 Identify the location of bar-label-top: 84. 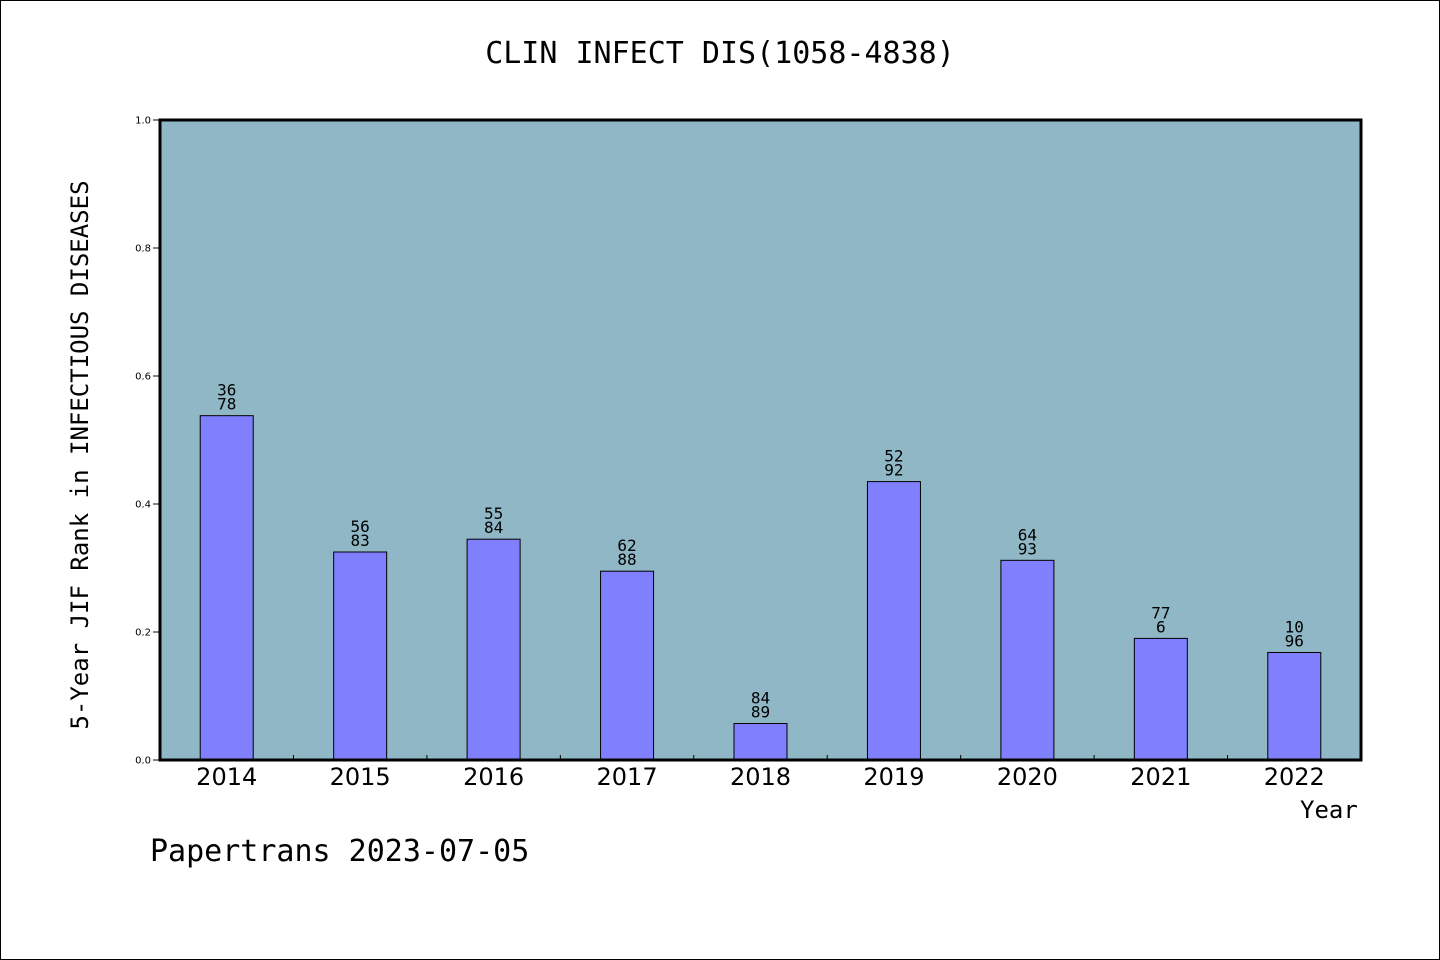
(760, 698).